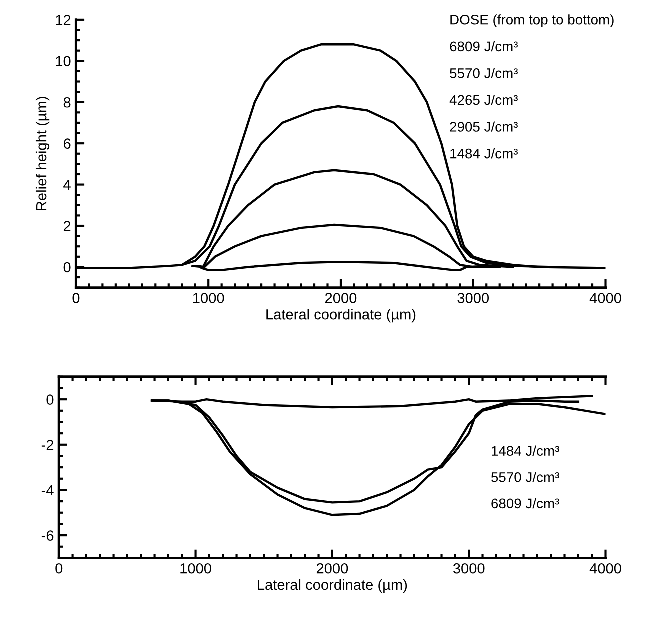  I want to click on y-tick-label: 8, so click(67, 102).